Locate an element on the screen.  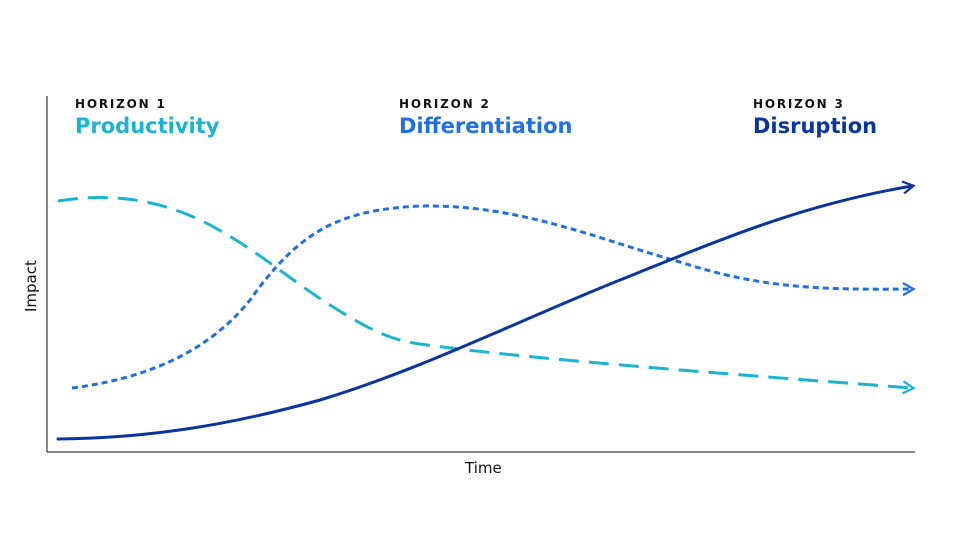
horizon-3-eyebrow: HORIZON 3 is located at coordinates (799, 104).